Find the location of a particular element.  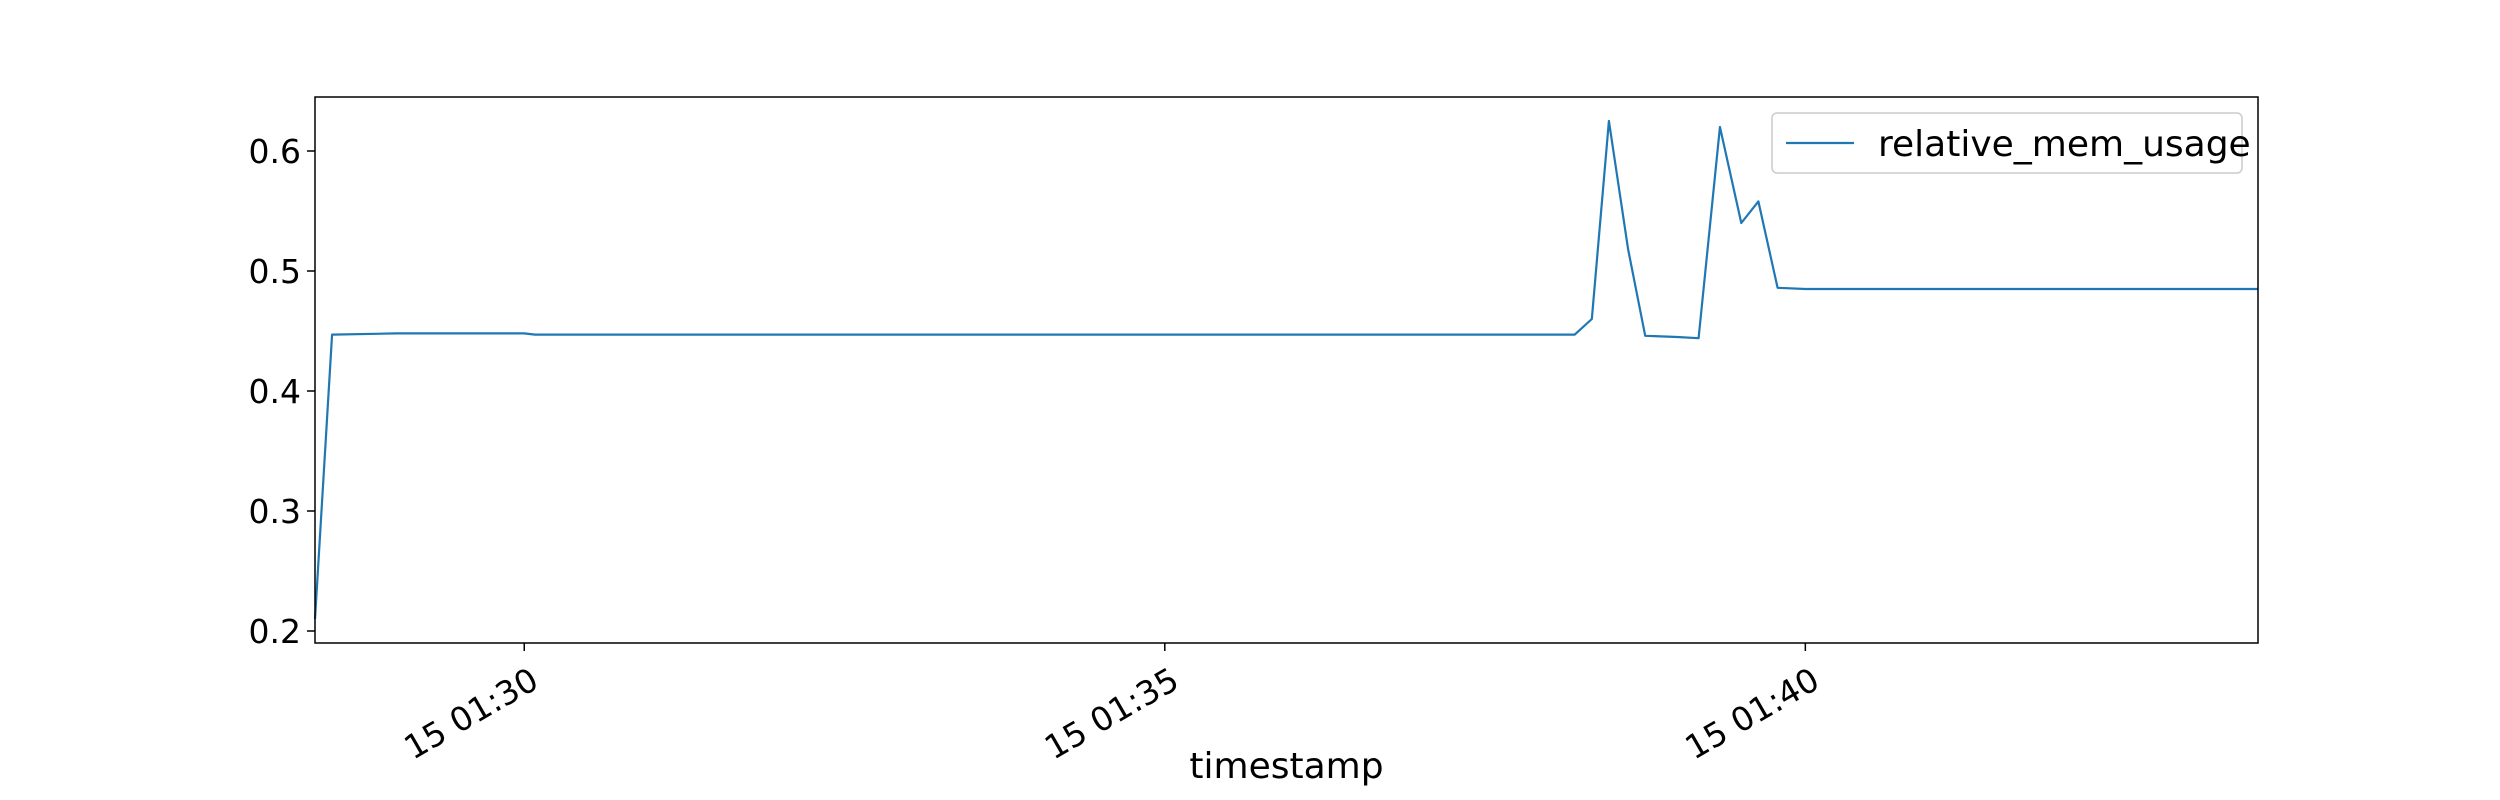

y-tick-label: 0.2 is located at coordinates (275, 631).